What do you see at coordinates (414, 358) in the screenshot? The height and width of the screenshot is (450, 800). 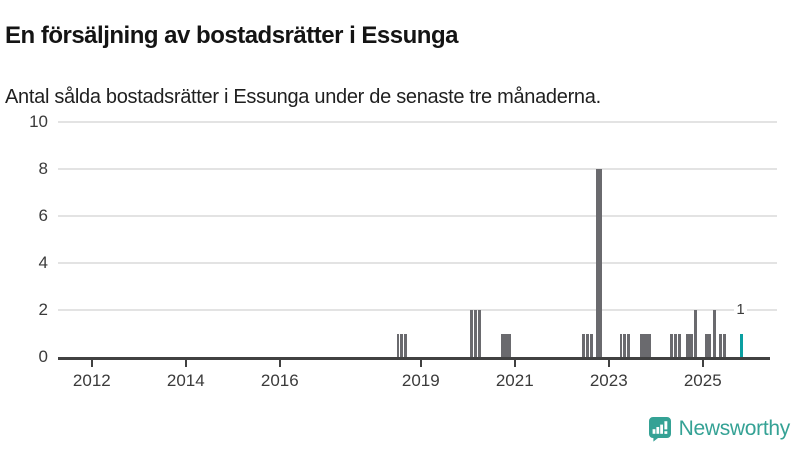 I see `x-axis-baseline` at bounding box center [414, 358].